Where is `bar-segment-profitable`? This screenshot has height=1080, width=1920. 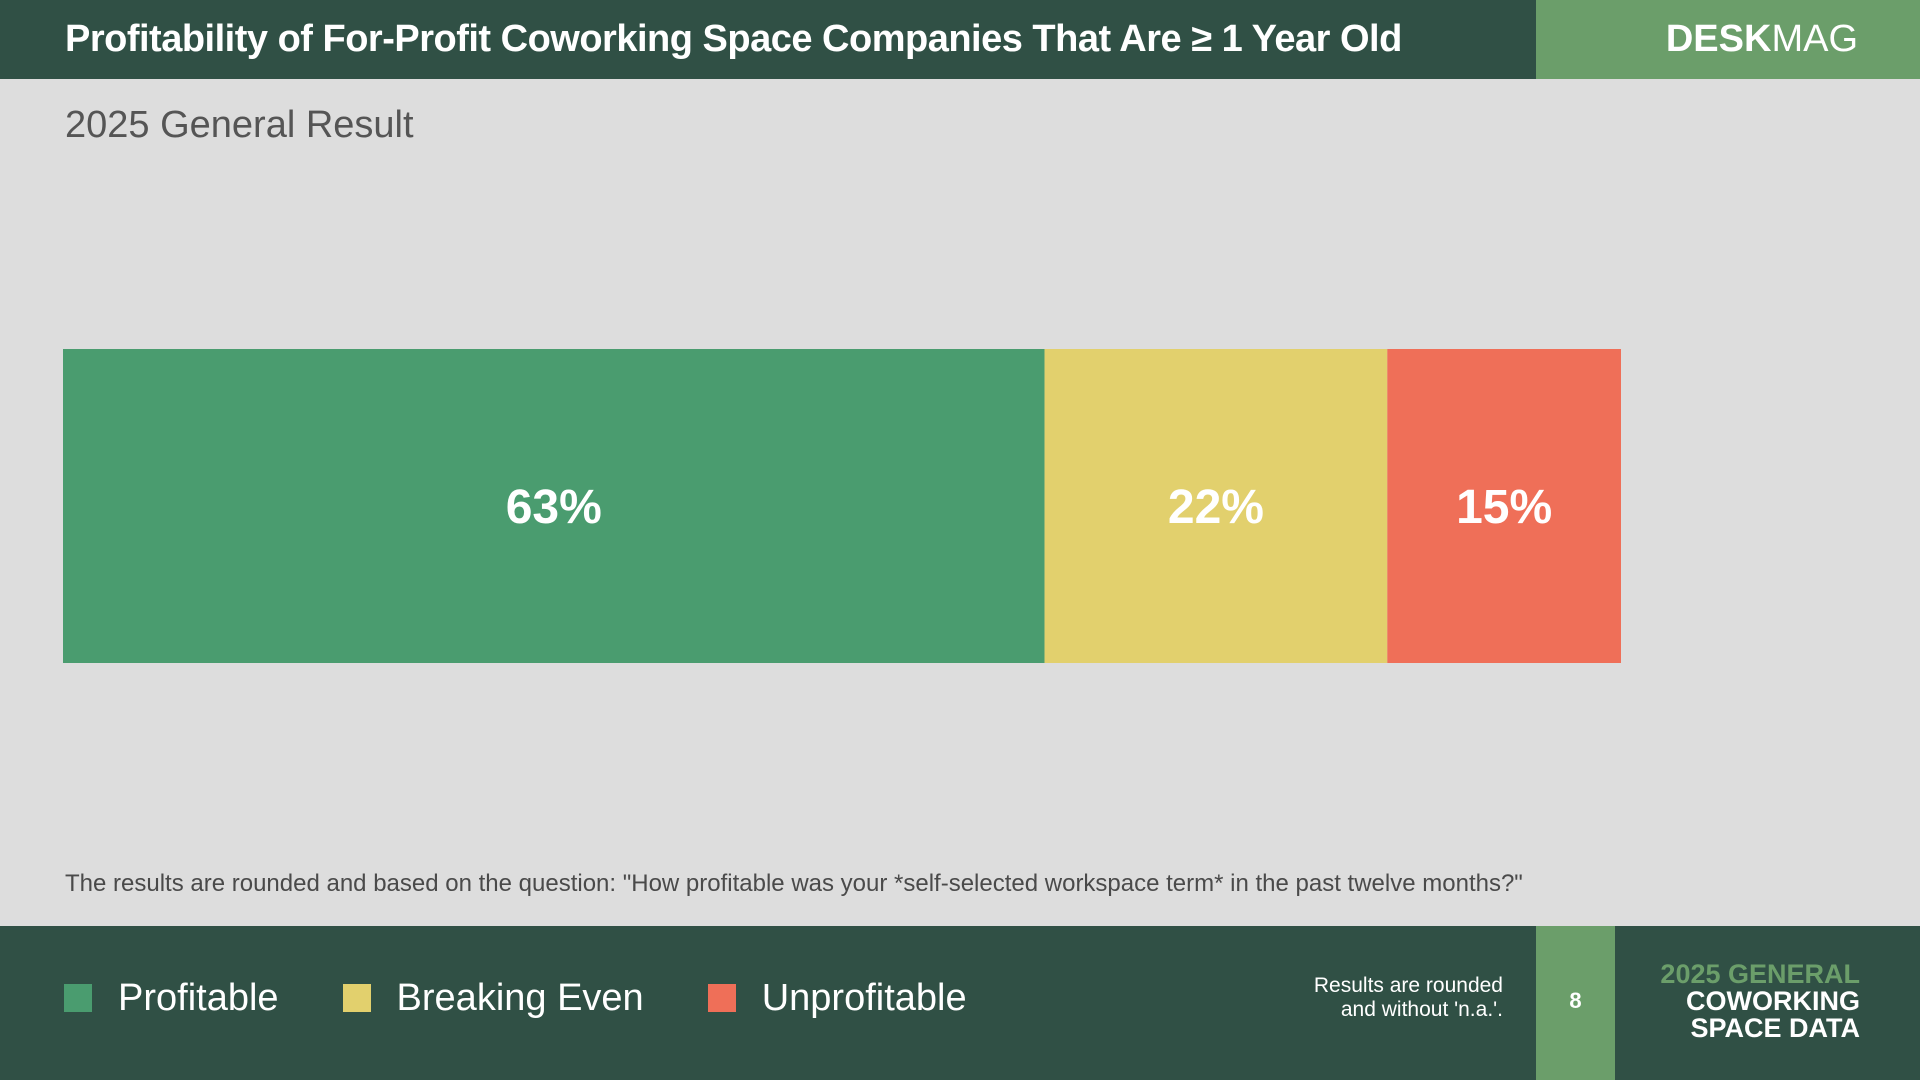 bar-segment-profitable is located at coordinates (554, 506).